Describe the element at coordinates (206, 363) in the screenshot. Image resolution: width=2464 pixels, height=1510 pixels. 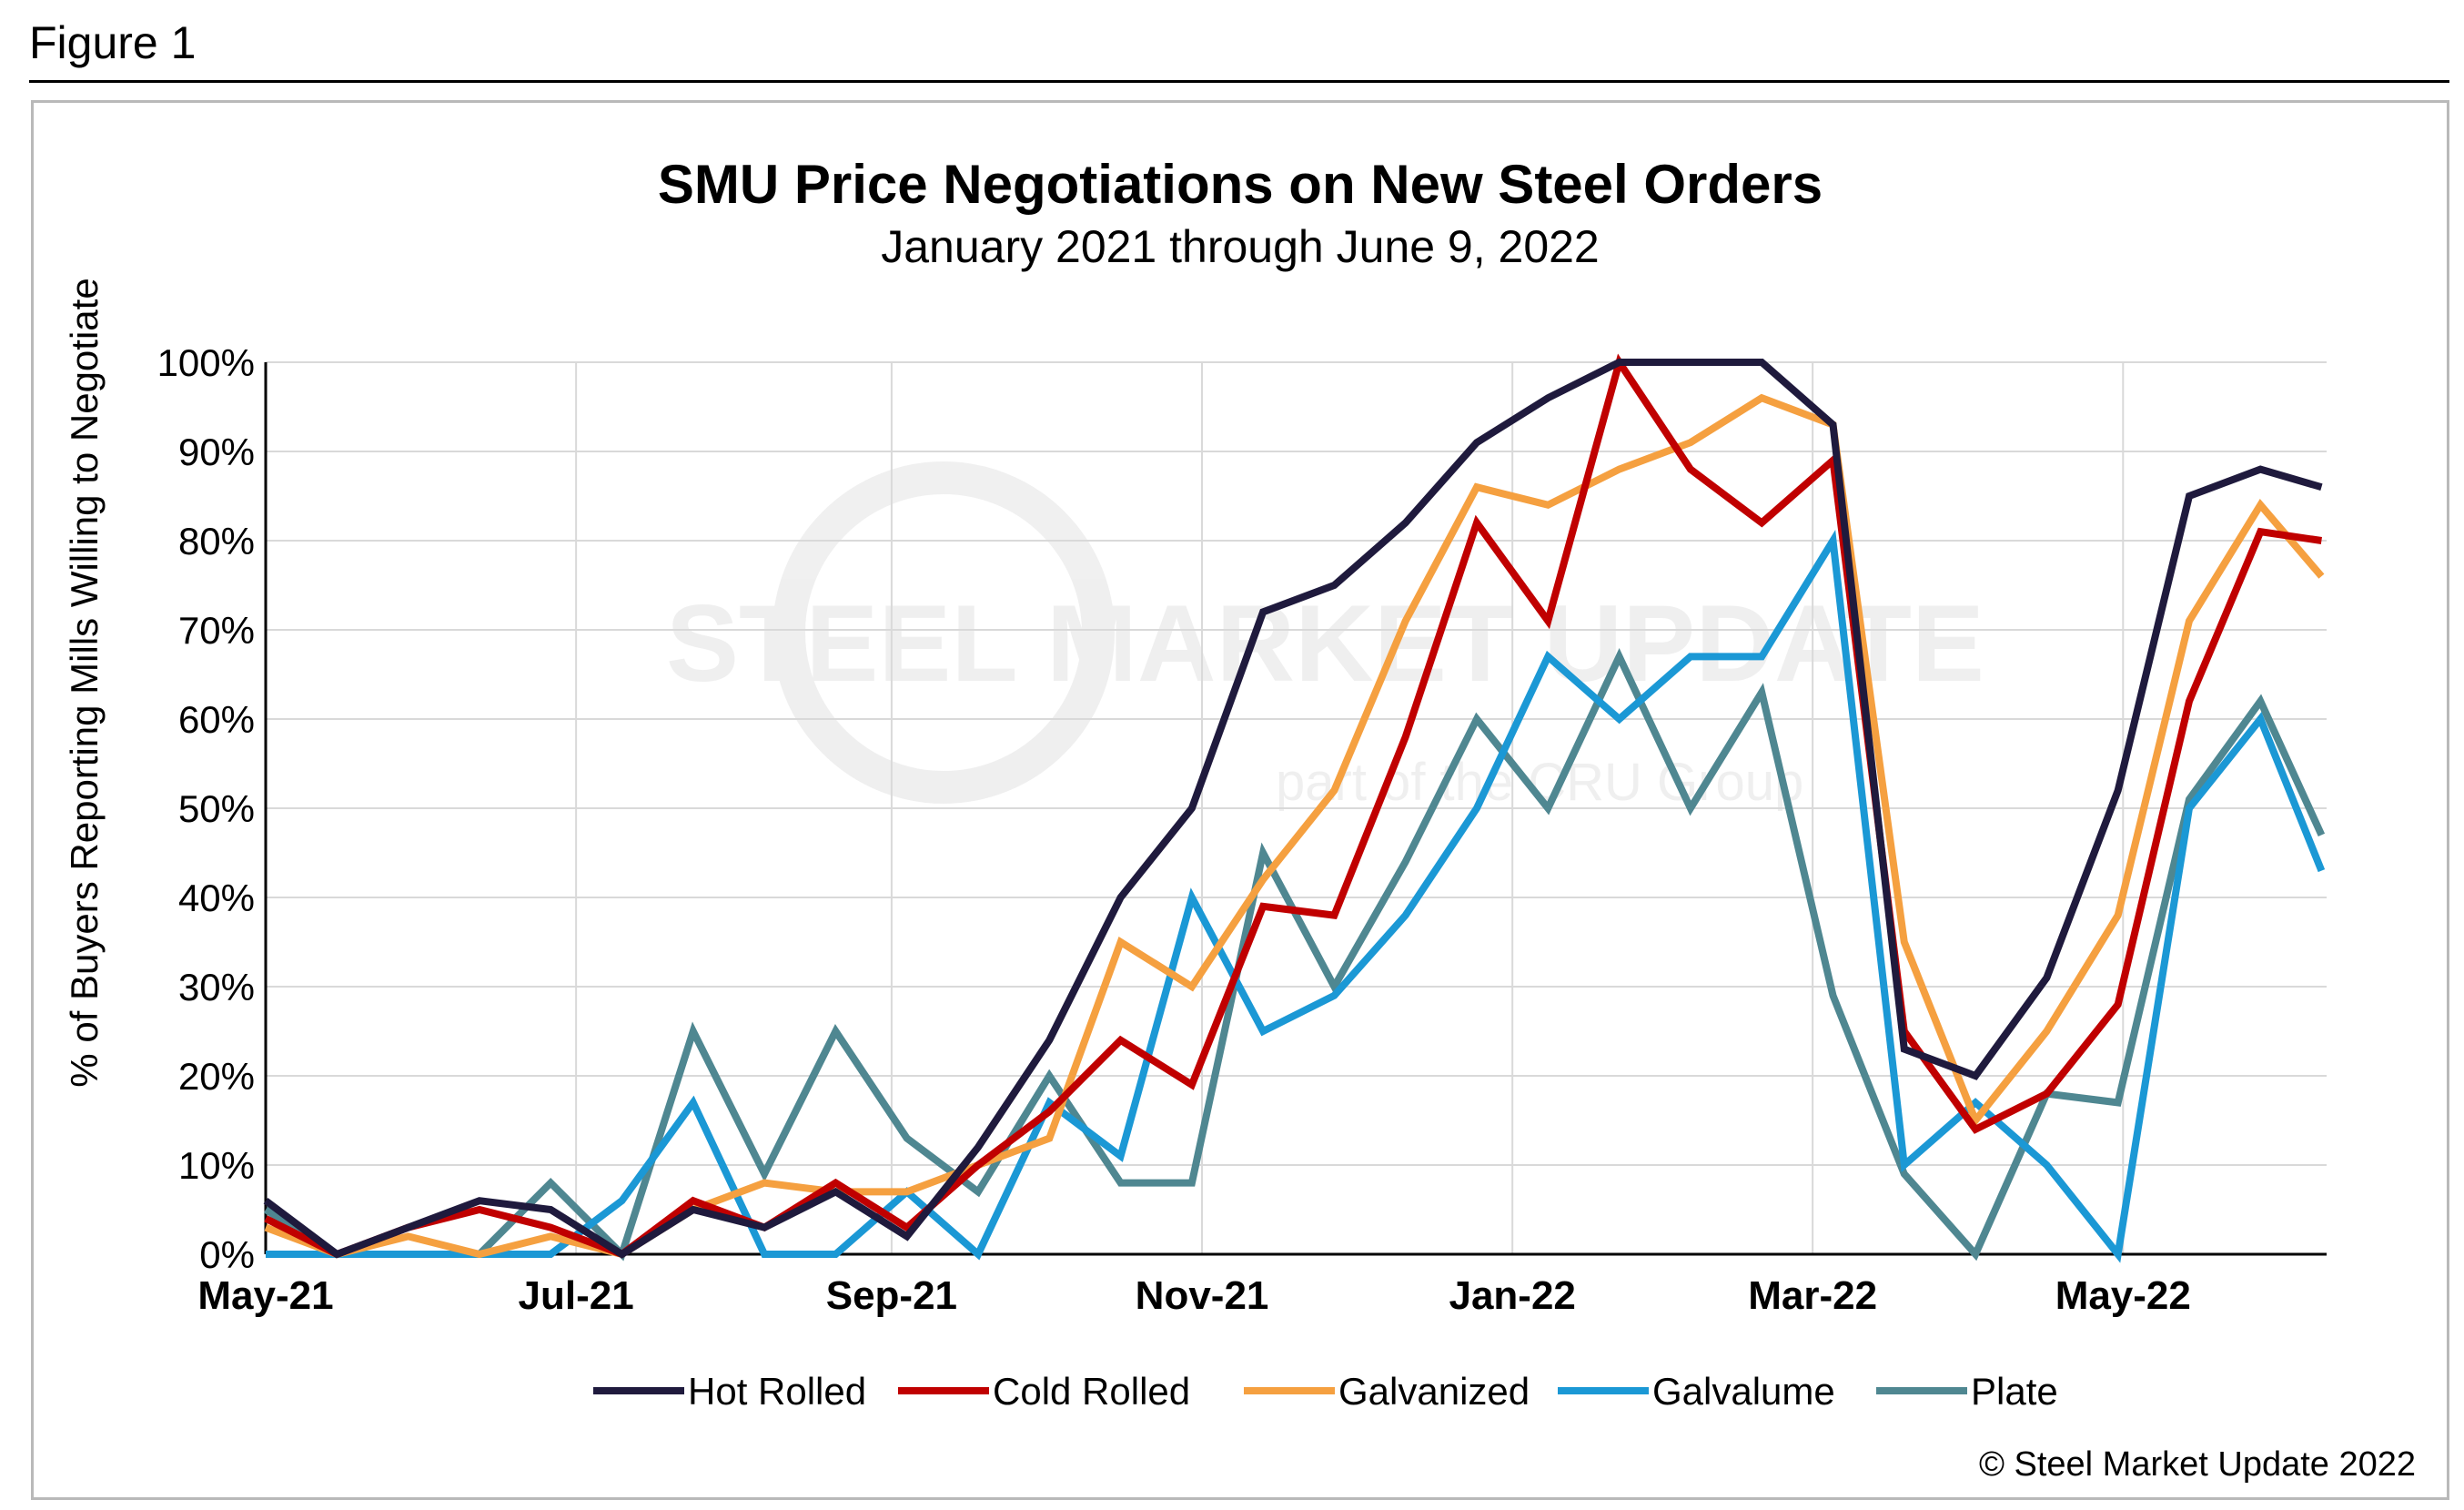
I see `y-tick-label: 100%` at that location.